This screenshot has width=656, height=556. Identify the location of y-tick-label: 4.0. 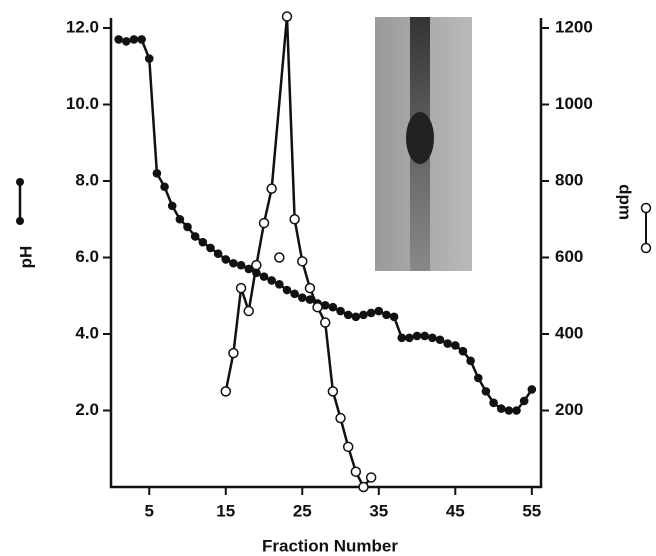
(87, 332).